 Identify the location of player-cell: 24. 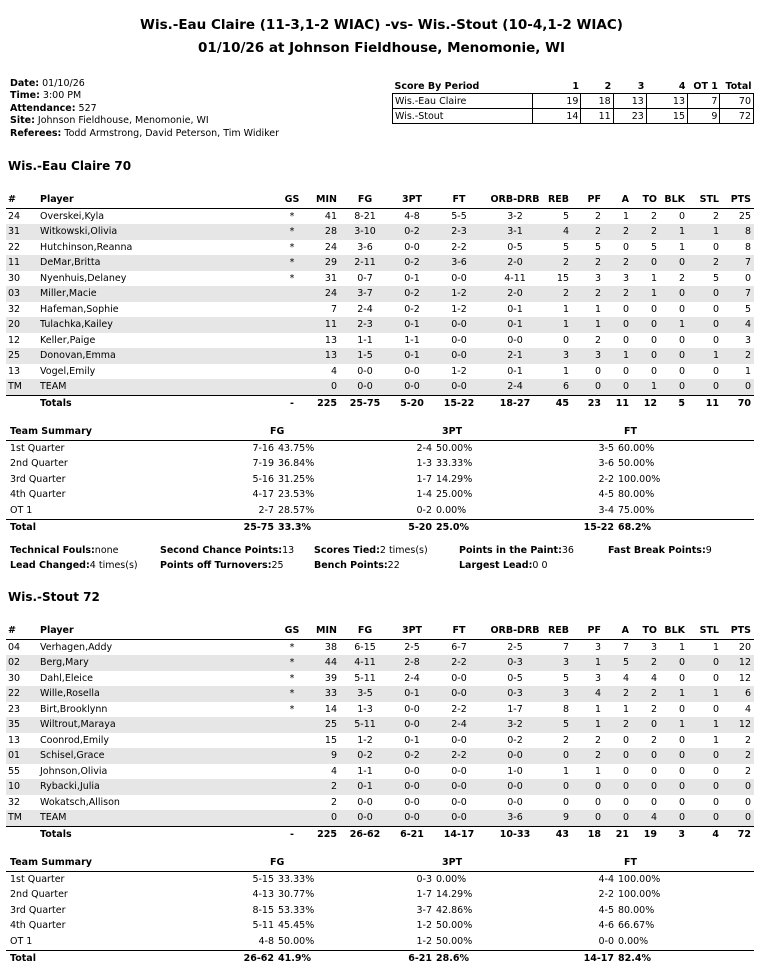
(330, 247).